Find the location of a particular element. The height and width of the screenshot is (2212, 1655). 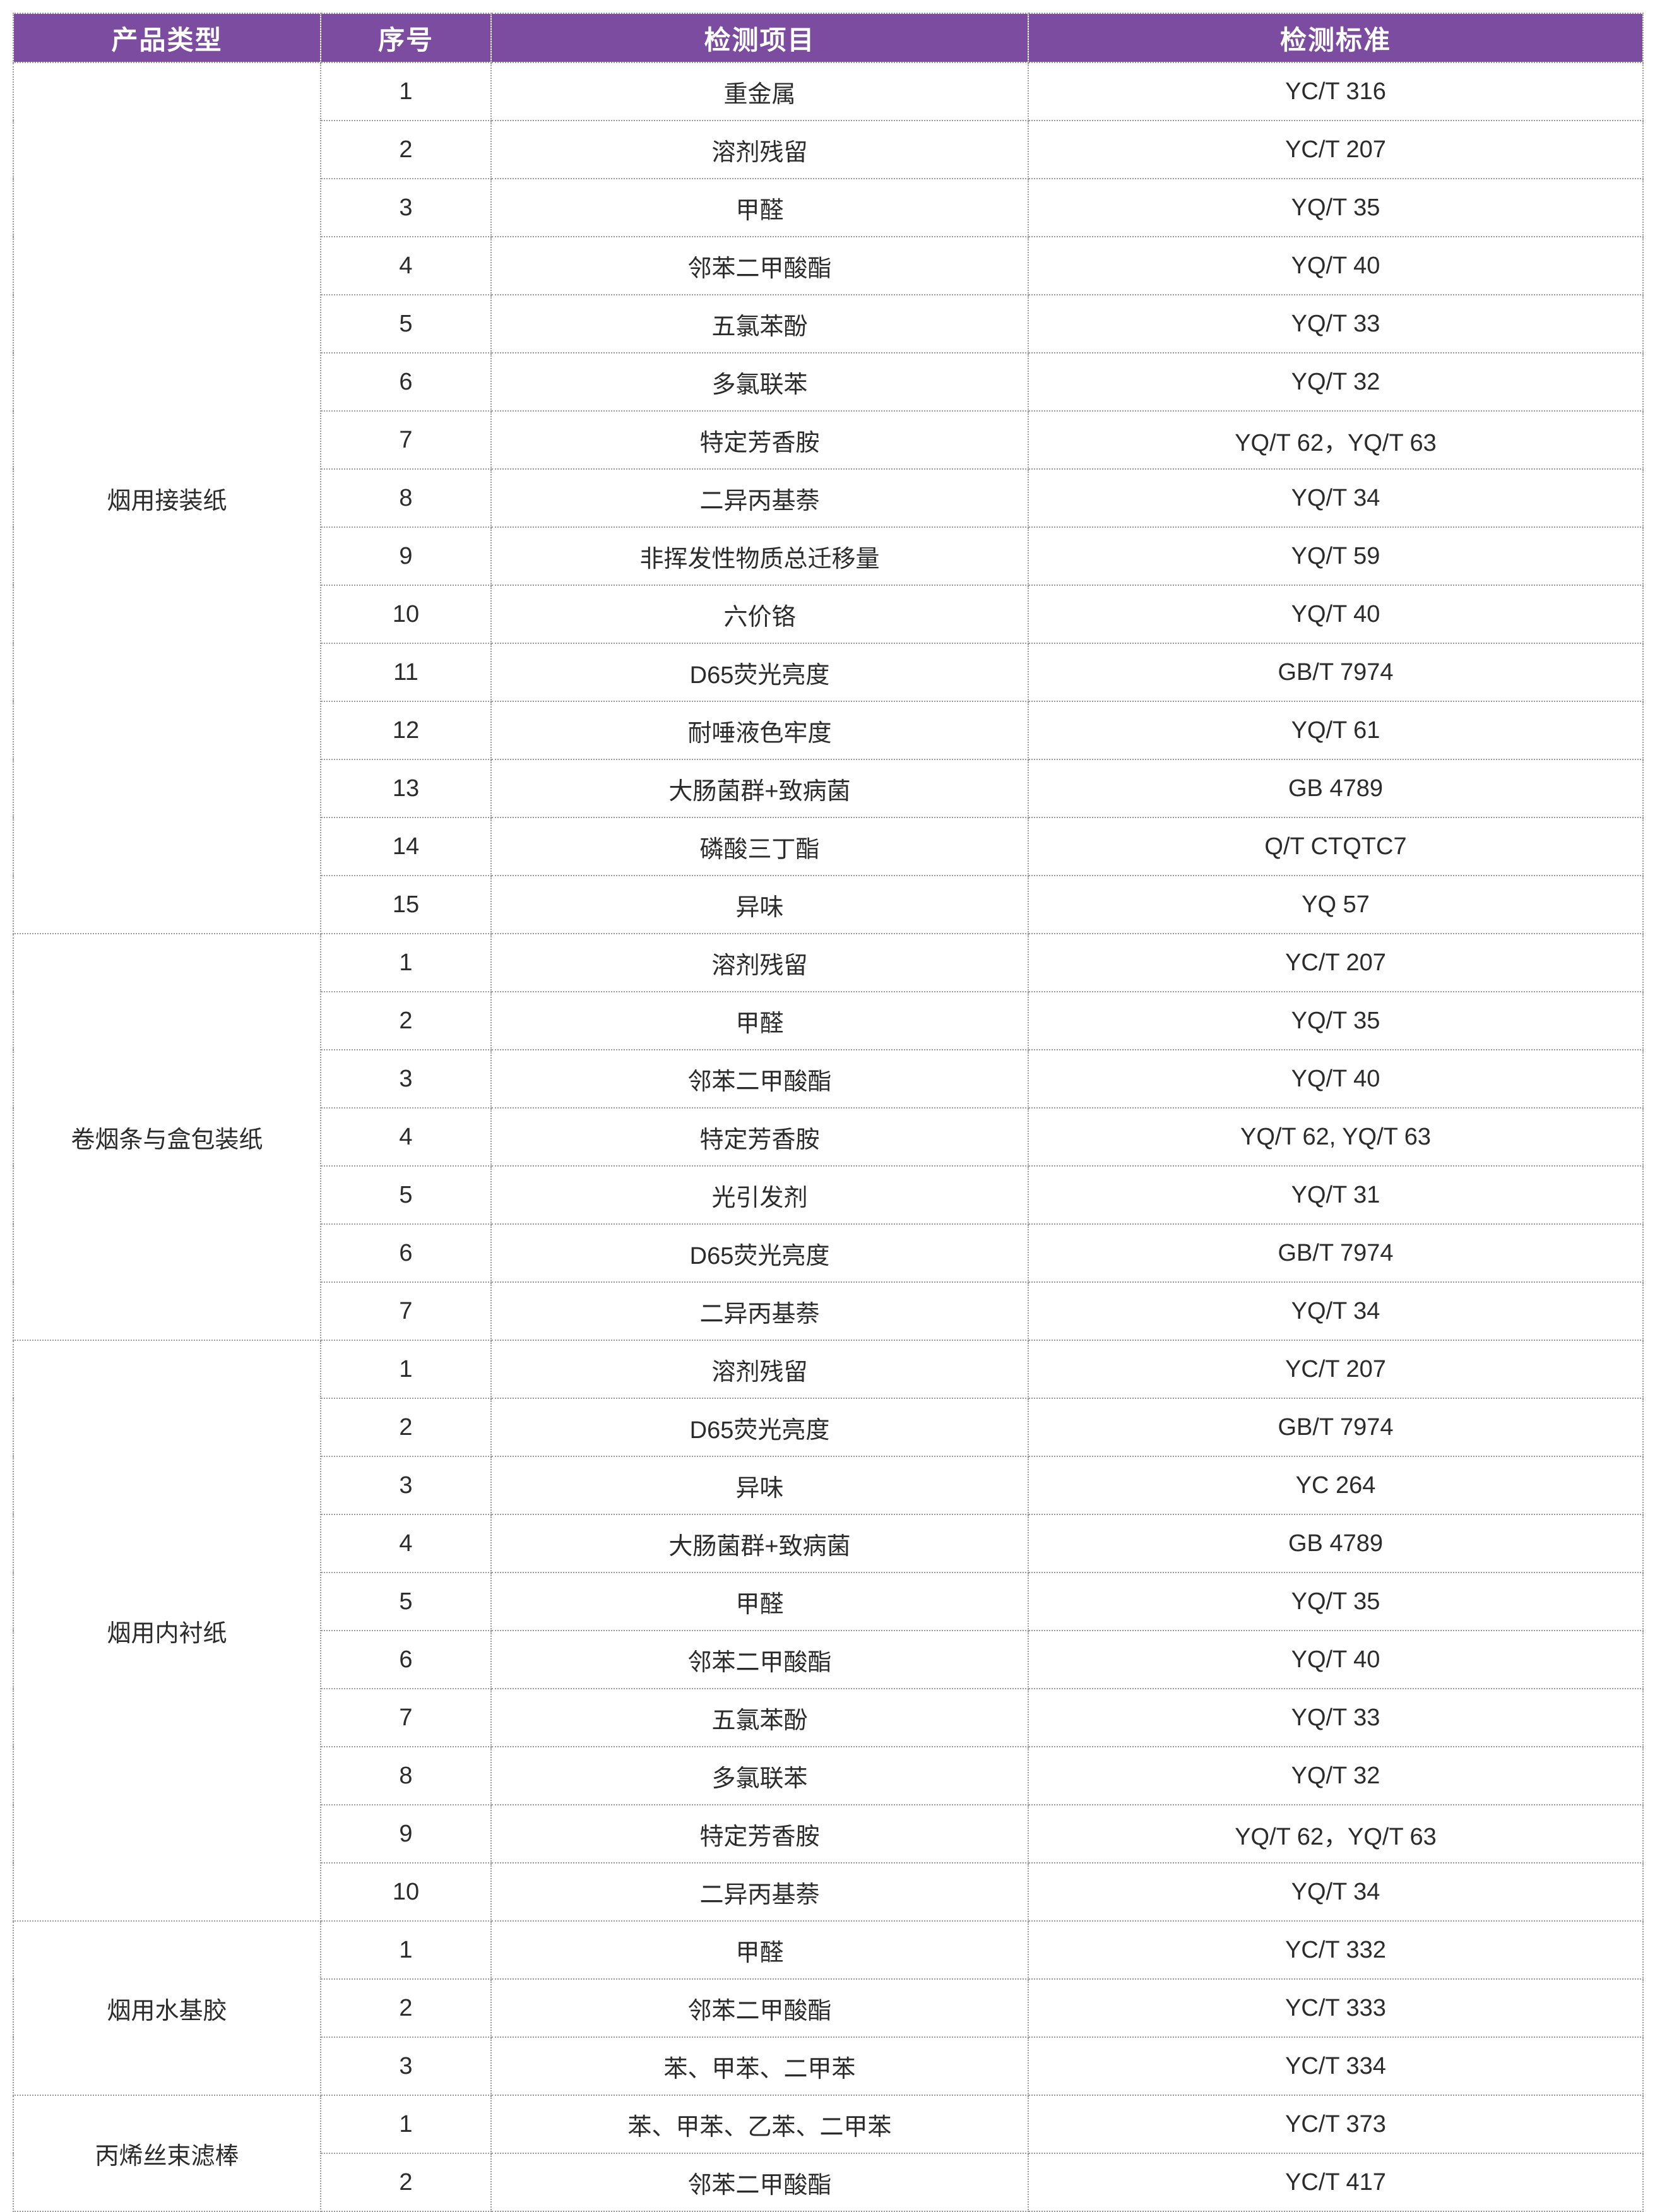

standard-cell: YC 264 is located at coordinates (1336, 1486).